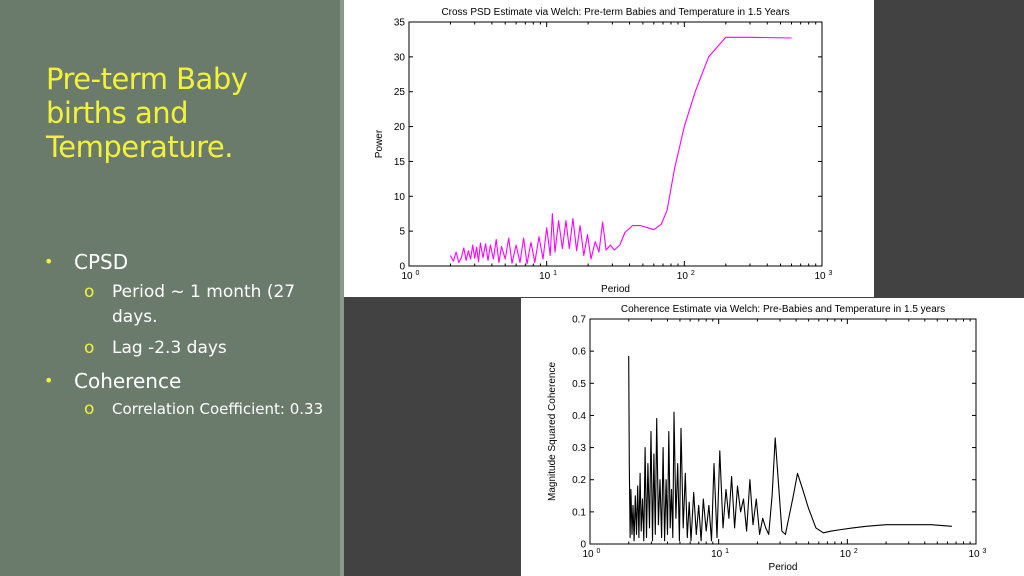  I want to click on y-axis-label: Power, so click(379, 143).